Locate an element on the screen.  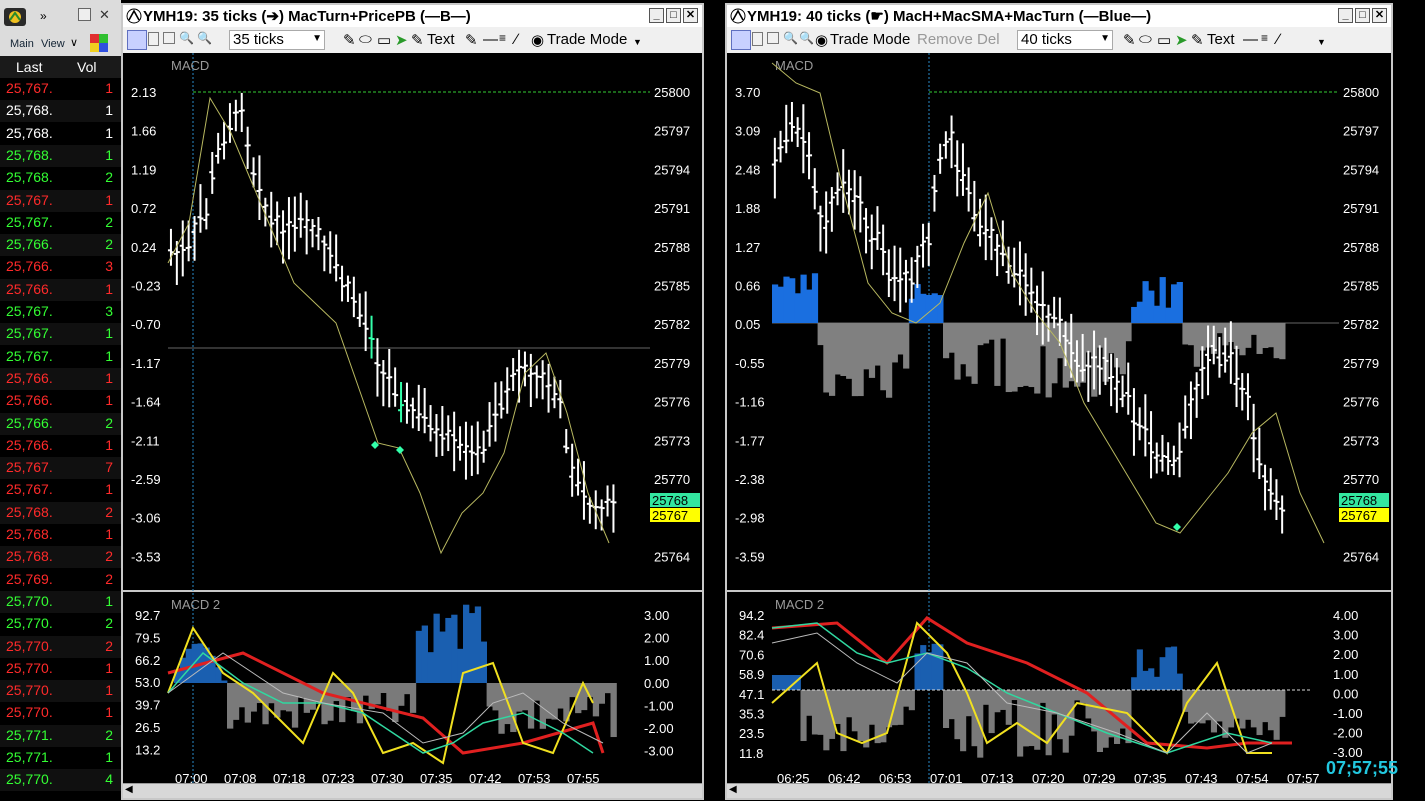
time-and-sales-toolbar: » ✕ Main View ∨ is located at coordinates (60, 28).